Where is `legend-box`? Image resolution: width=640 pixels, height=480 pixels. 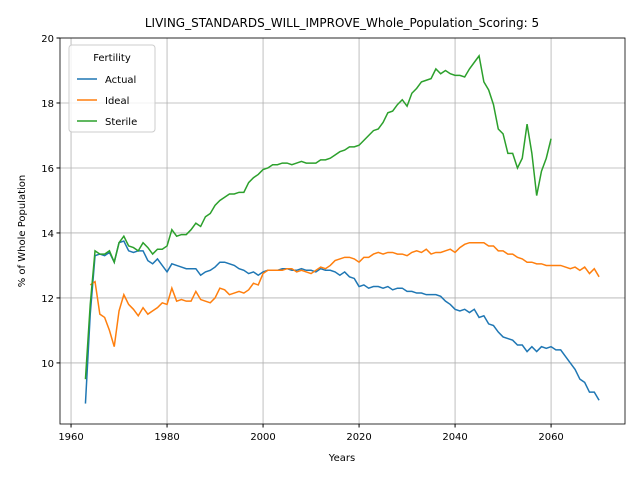 legend-box is located at coordinates (112, 88).